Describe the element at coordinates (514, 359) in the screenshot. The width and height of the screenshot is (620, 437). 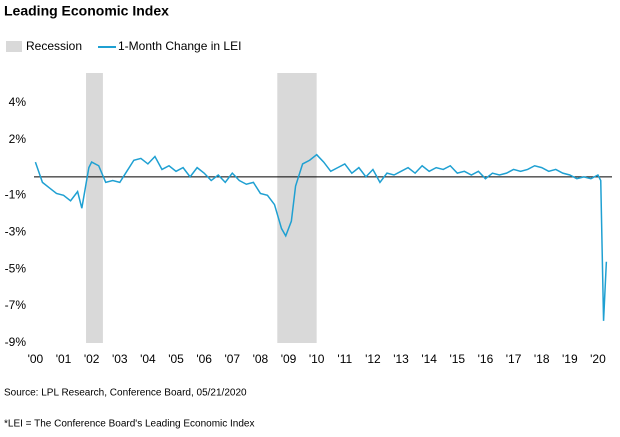
I see `x-tick-label: '17` at that location.